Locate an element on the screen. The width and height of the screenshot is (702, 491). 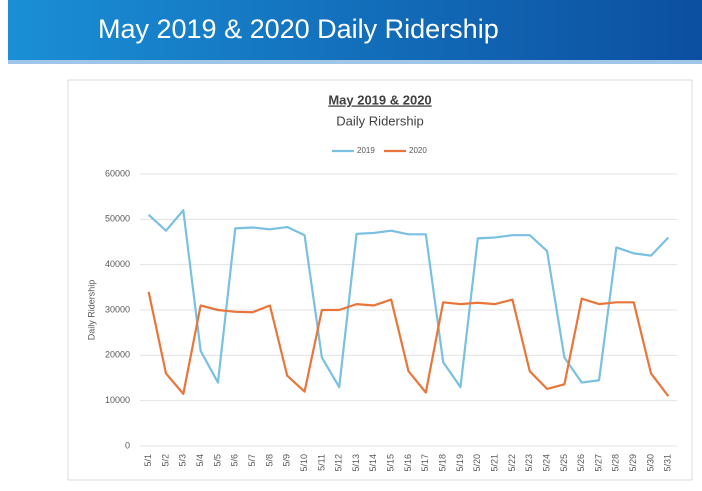
x-tick-label: 5/13 is located at coordinates (356, 463).